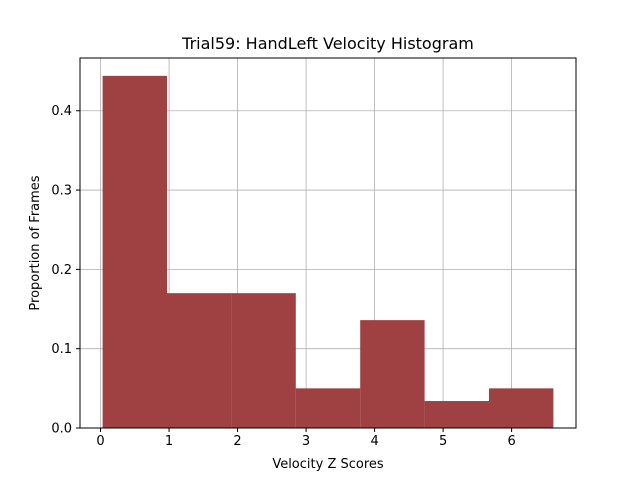 This screenshot has height=480, width=640. I want to click on x-tick-label: 3, so click(306, 441).